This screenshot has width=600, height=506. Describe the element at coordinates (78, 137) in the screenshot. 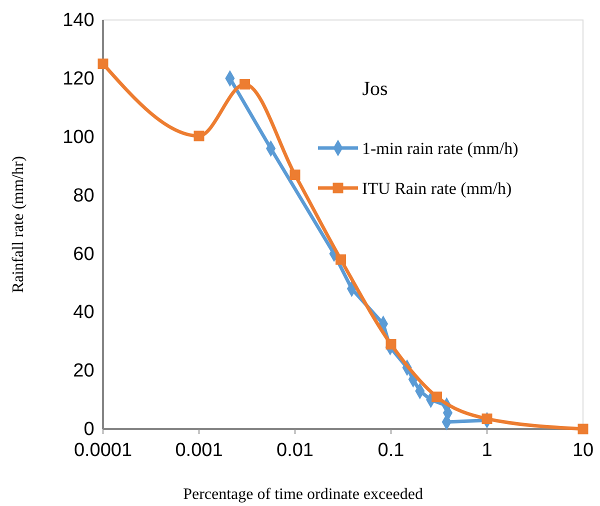

I see `y-tick-label: 100` at that location.